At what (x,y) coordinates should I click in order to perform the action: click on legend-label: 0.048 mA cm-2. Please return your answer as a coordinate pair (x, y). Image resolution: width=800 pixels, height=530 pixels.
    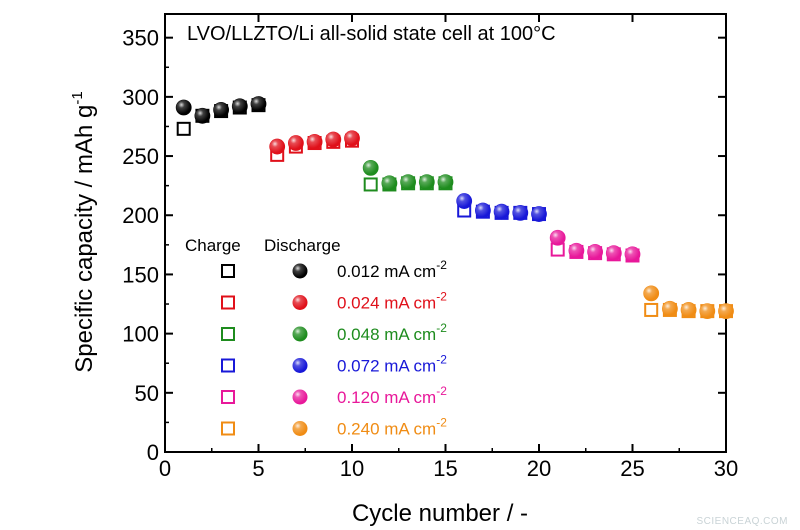
    Looking at the image, I should click on (392, 332).